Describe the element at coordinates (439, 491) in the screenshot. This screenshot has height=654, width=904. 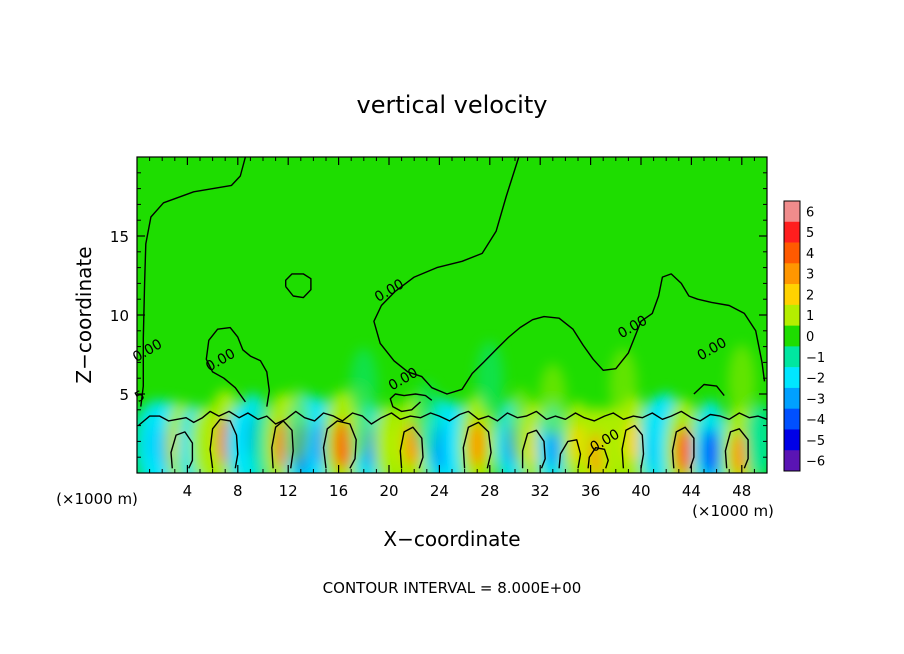
I see `x-tick-label: 24` at that location.